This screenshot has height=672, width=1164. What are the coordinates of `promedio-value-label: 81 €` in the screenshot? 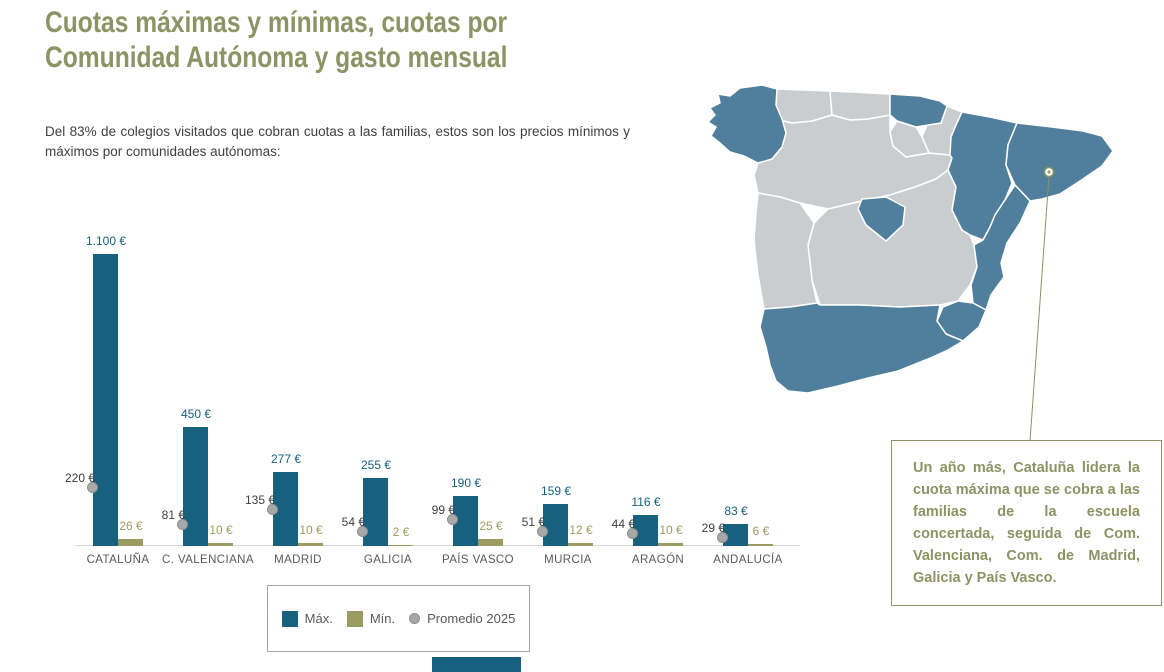 It's located at (173, 514).